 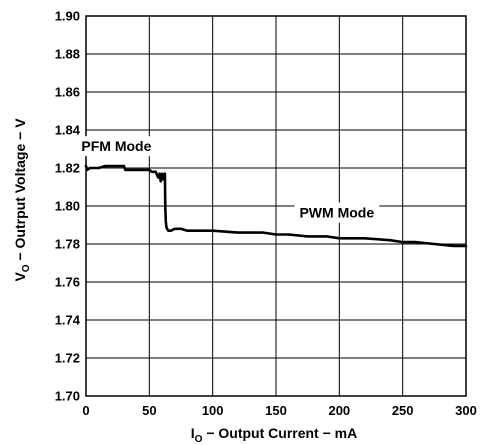 What do you see at coordinates (67, 168) in the screenshot?
I see `y-tick-label: 1.82` at bounding box center [67, 168].